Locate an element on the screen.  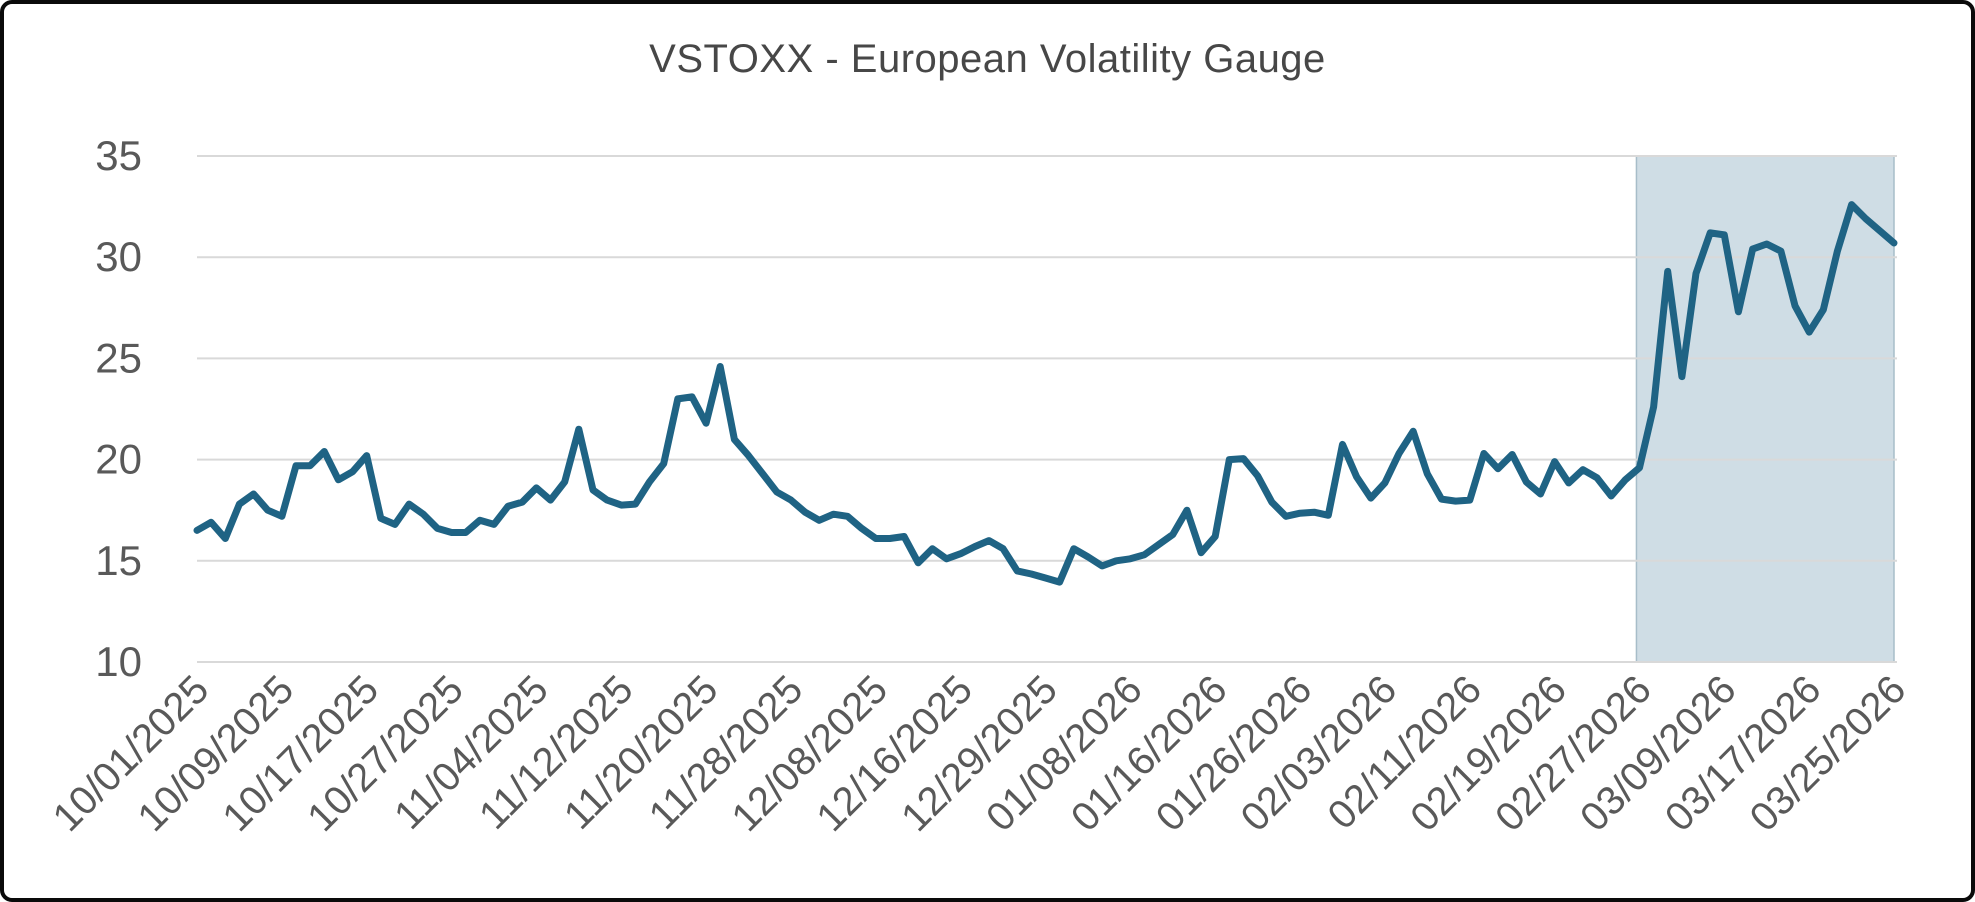
y-axis-tick-label: 25 is located at coordinates (118, 357).